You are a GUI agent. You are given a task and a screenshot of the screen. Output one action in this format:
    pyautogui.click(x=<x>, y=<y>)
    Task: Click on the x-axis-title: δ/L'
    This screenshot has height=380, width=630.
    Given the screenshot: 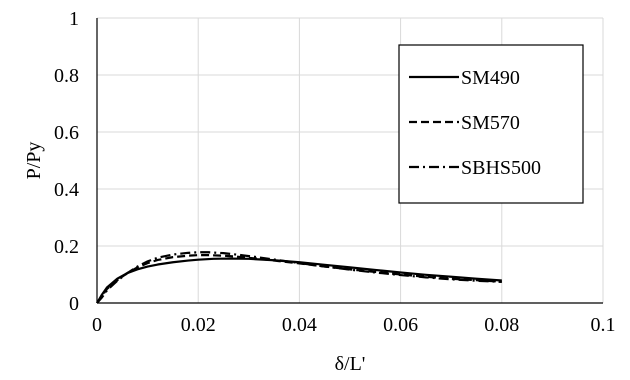 What is the action you would take?
    pyautogui.click(x=350, y=364)
    